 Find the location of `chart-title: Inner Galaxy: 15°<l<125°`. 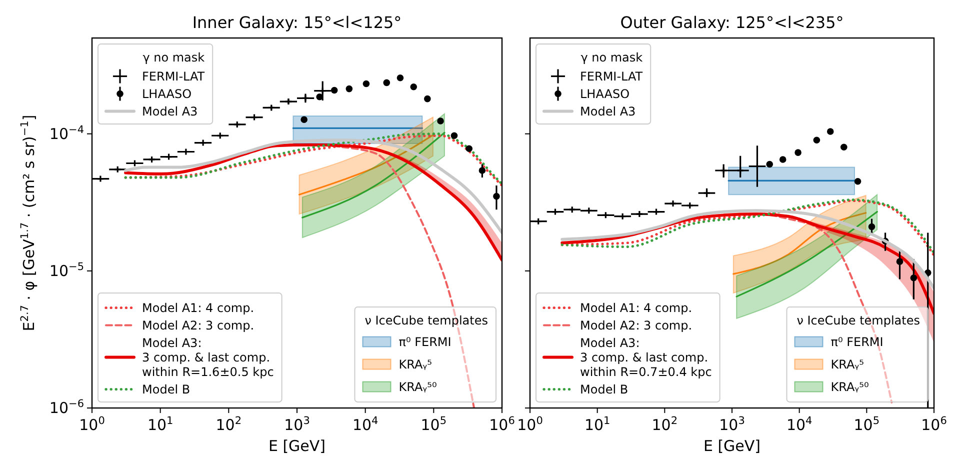

chart-title: Inner Galaxy: 15°<l<125° is located at coordinates (297, 22).